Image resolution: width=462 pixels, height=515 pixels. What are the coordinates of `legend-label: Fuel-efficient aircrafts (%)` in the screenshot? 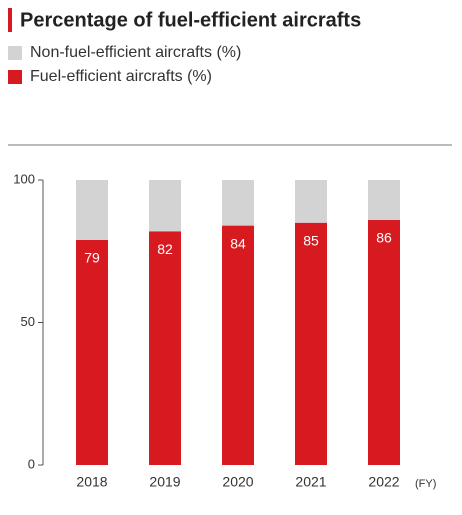 It's located at (121, 76).